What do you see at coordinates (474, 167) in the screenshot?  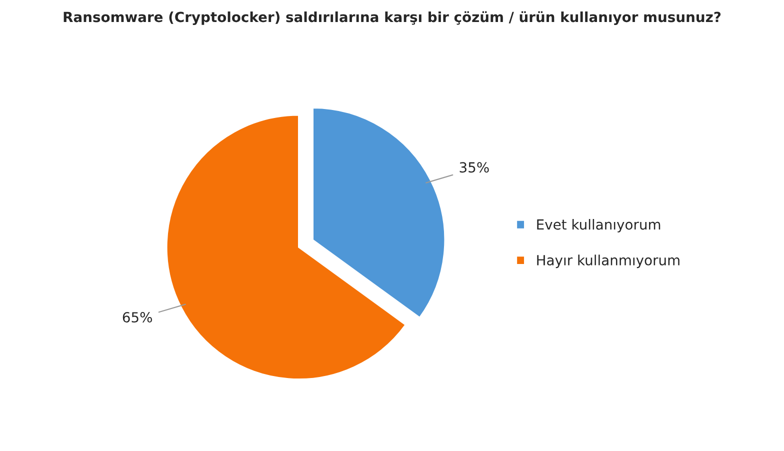 I see `data-label: 35%` at bounding box center [474, 167].